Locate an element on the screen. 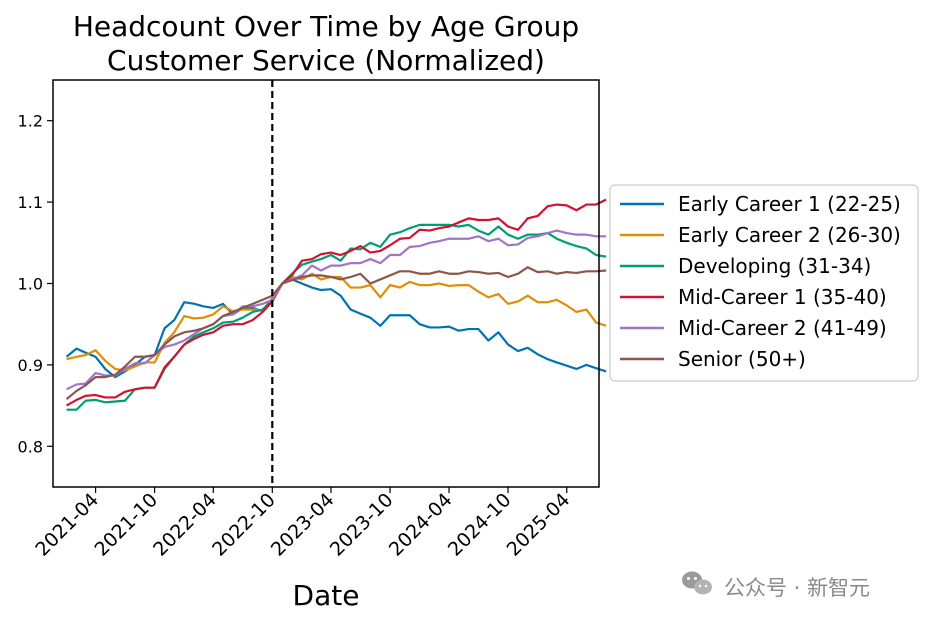 This screenshot has width=936, height=624. legend-label: Mid-Career 2 (41-49) is located at coordinates (782, 328).